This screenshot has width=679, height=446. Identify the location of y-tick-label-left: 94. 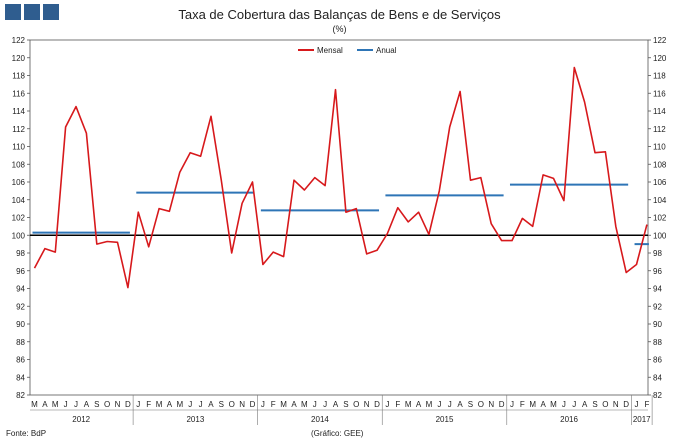
(20, 289).